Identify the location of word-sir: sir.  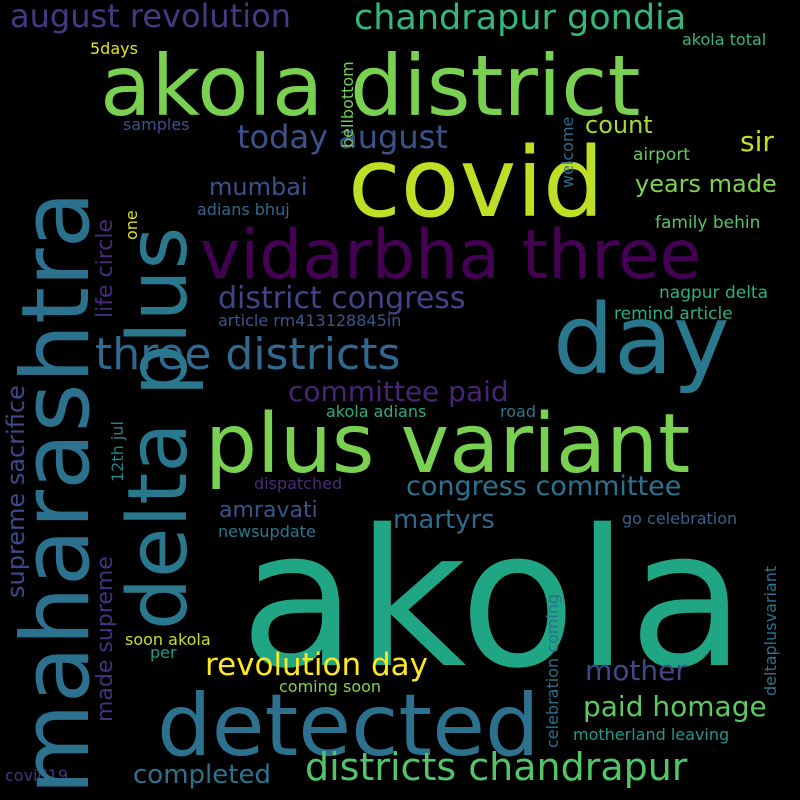
(757, 141).